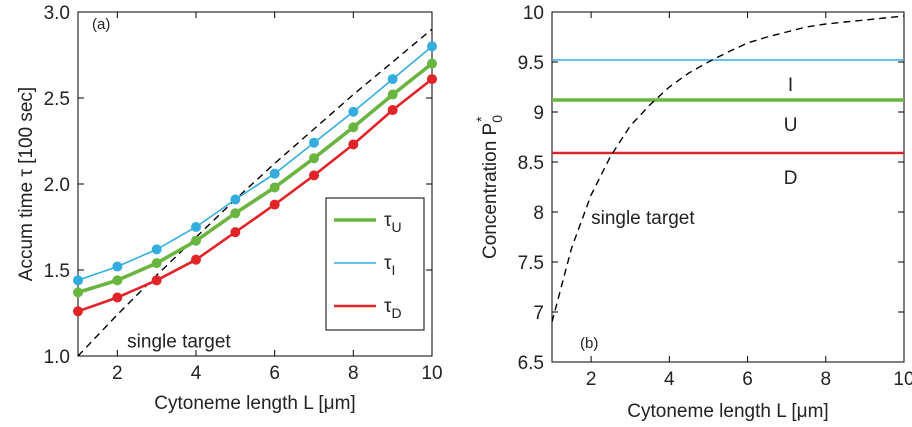  I want to click on panel-b-y-axis-label: Concentration P0*, so click(489, 187).